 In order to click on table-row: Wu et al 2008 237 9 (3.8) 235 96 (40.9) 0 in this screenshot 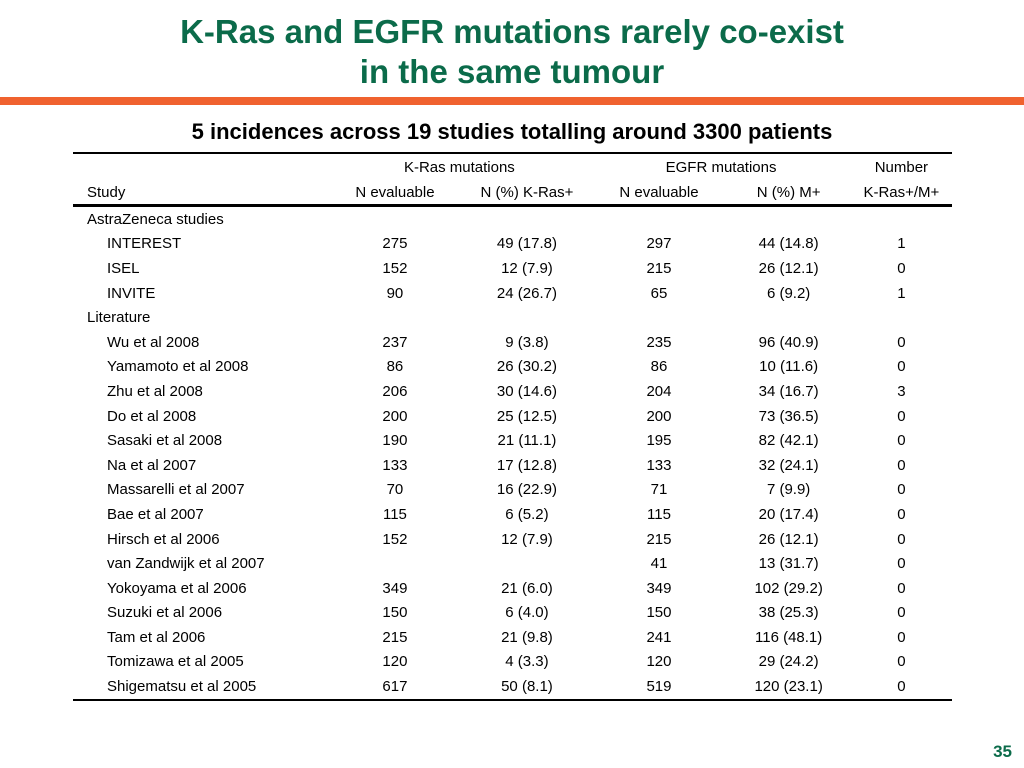, I will do `click(512, 342)`.